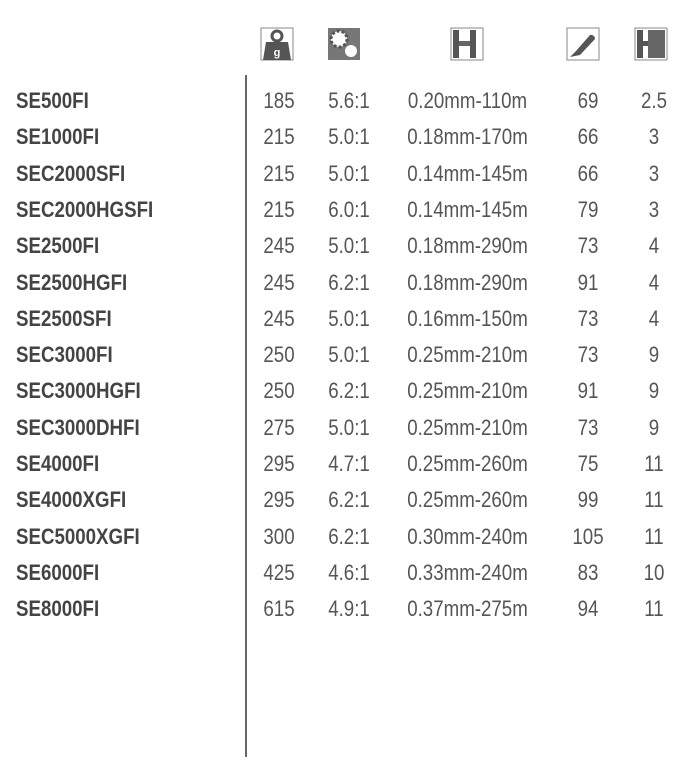 The image size is (684, 768). Describe the element at coordinates (78, 391) in the screenshot. I see `model-name: SEC3000HGFI` at that location.